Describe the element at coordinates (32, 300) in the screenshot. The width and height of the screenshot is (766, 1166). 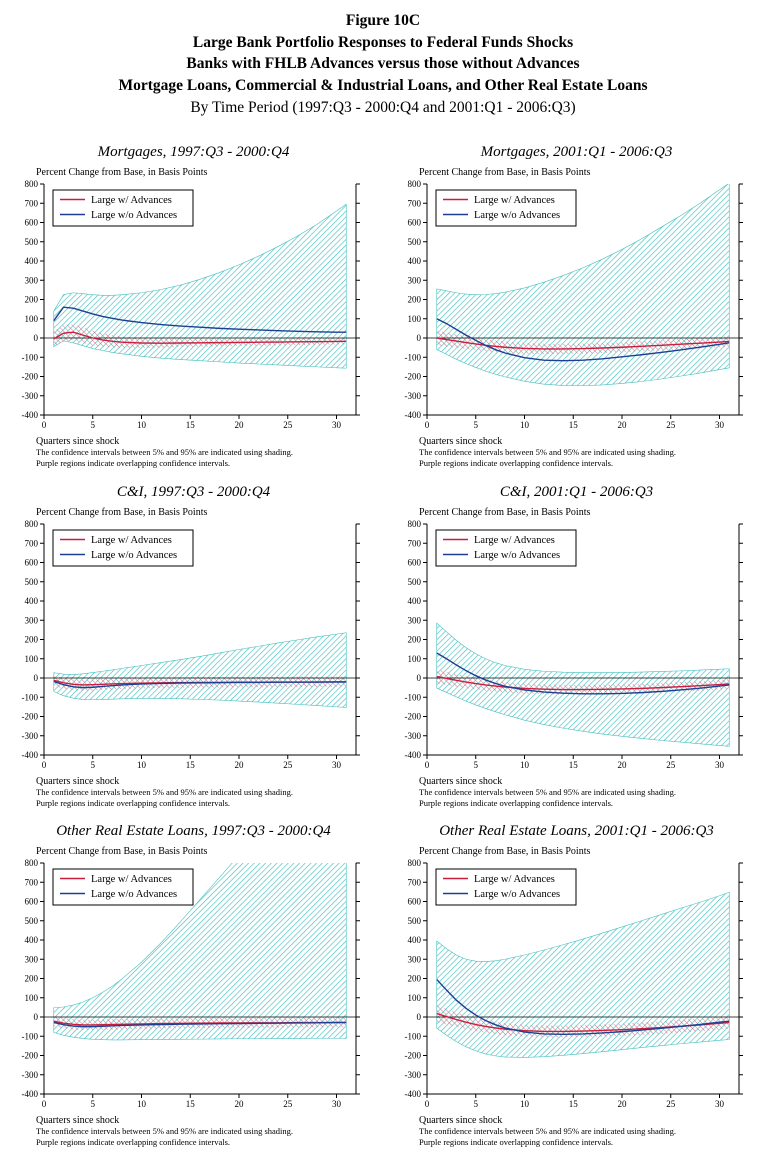
I see `y-tick-label: 200` at that location.